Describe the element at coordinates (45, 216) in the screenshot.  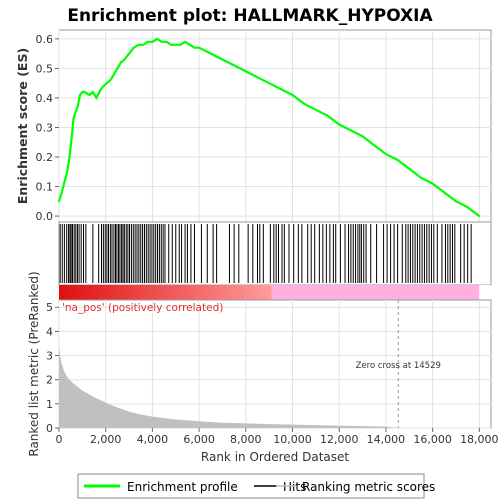
I see `es-tick-label: 0.0` at that location.